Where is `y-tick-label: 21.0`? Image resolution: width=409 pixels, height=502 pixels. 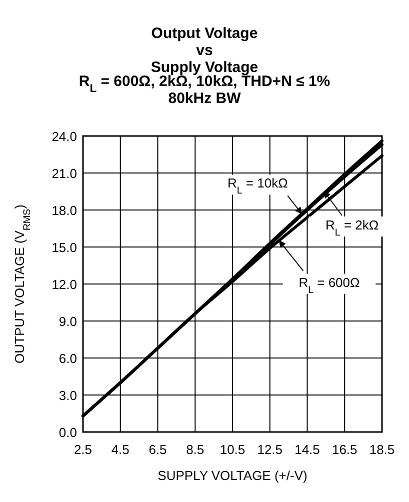
y-tick-label: 21.0 is located at coordinates (64, 173).